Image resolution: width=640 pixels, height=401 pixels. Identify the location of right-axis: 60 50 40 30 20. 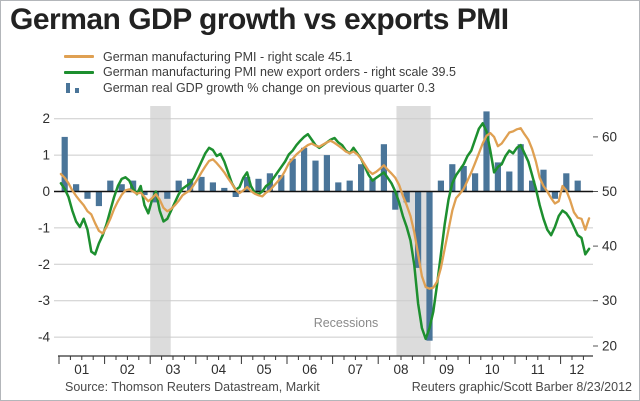
(605, 241).